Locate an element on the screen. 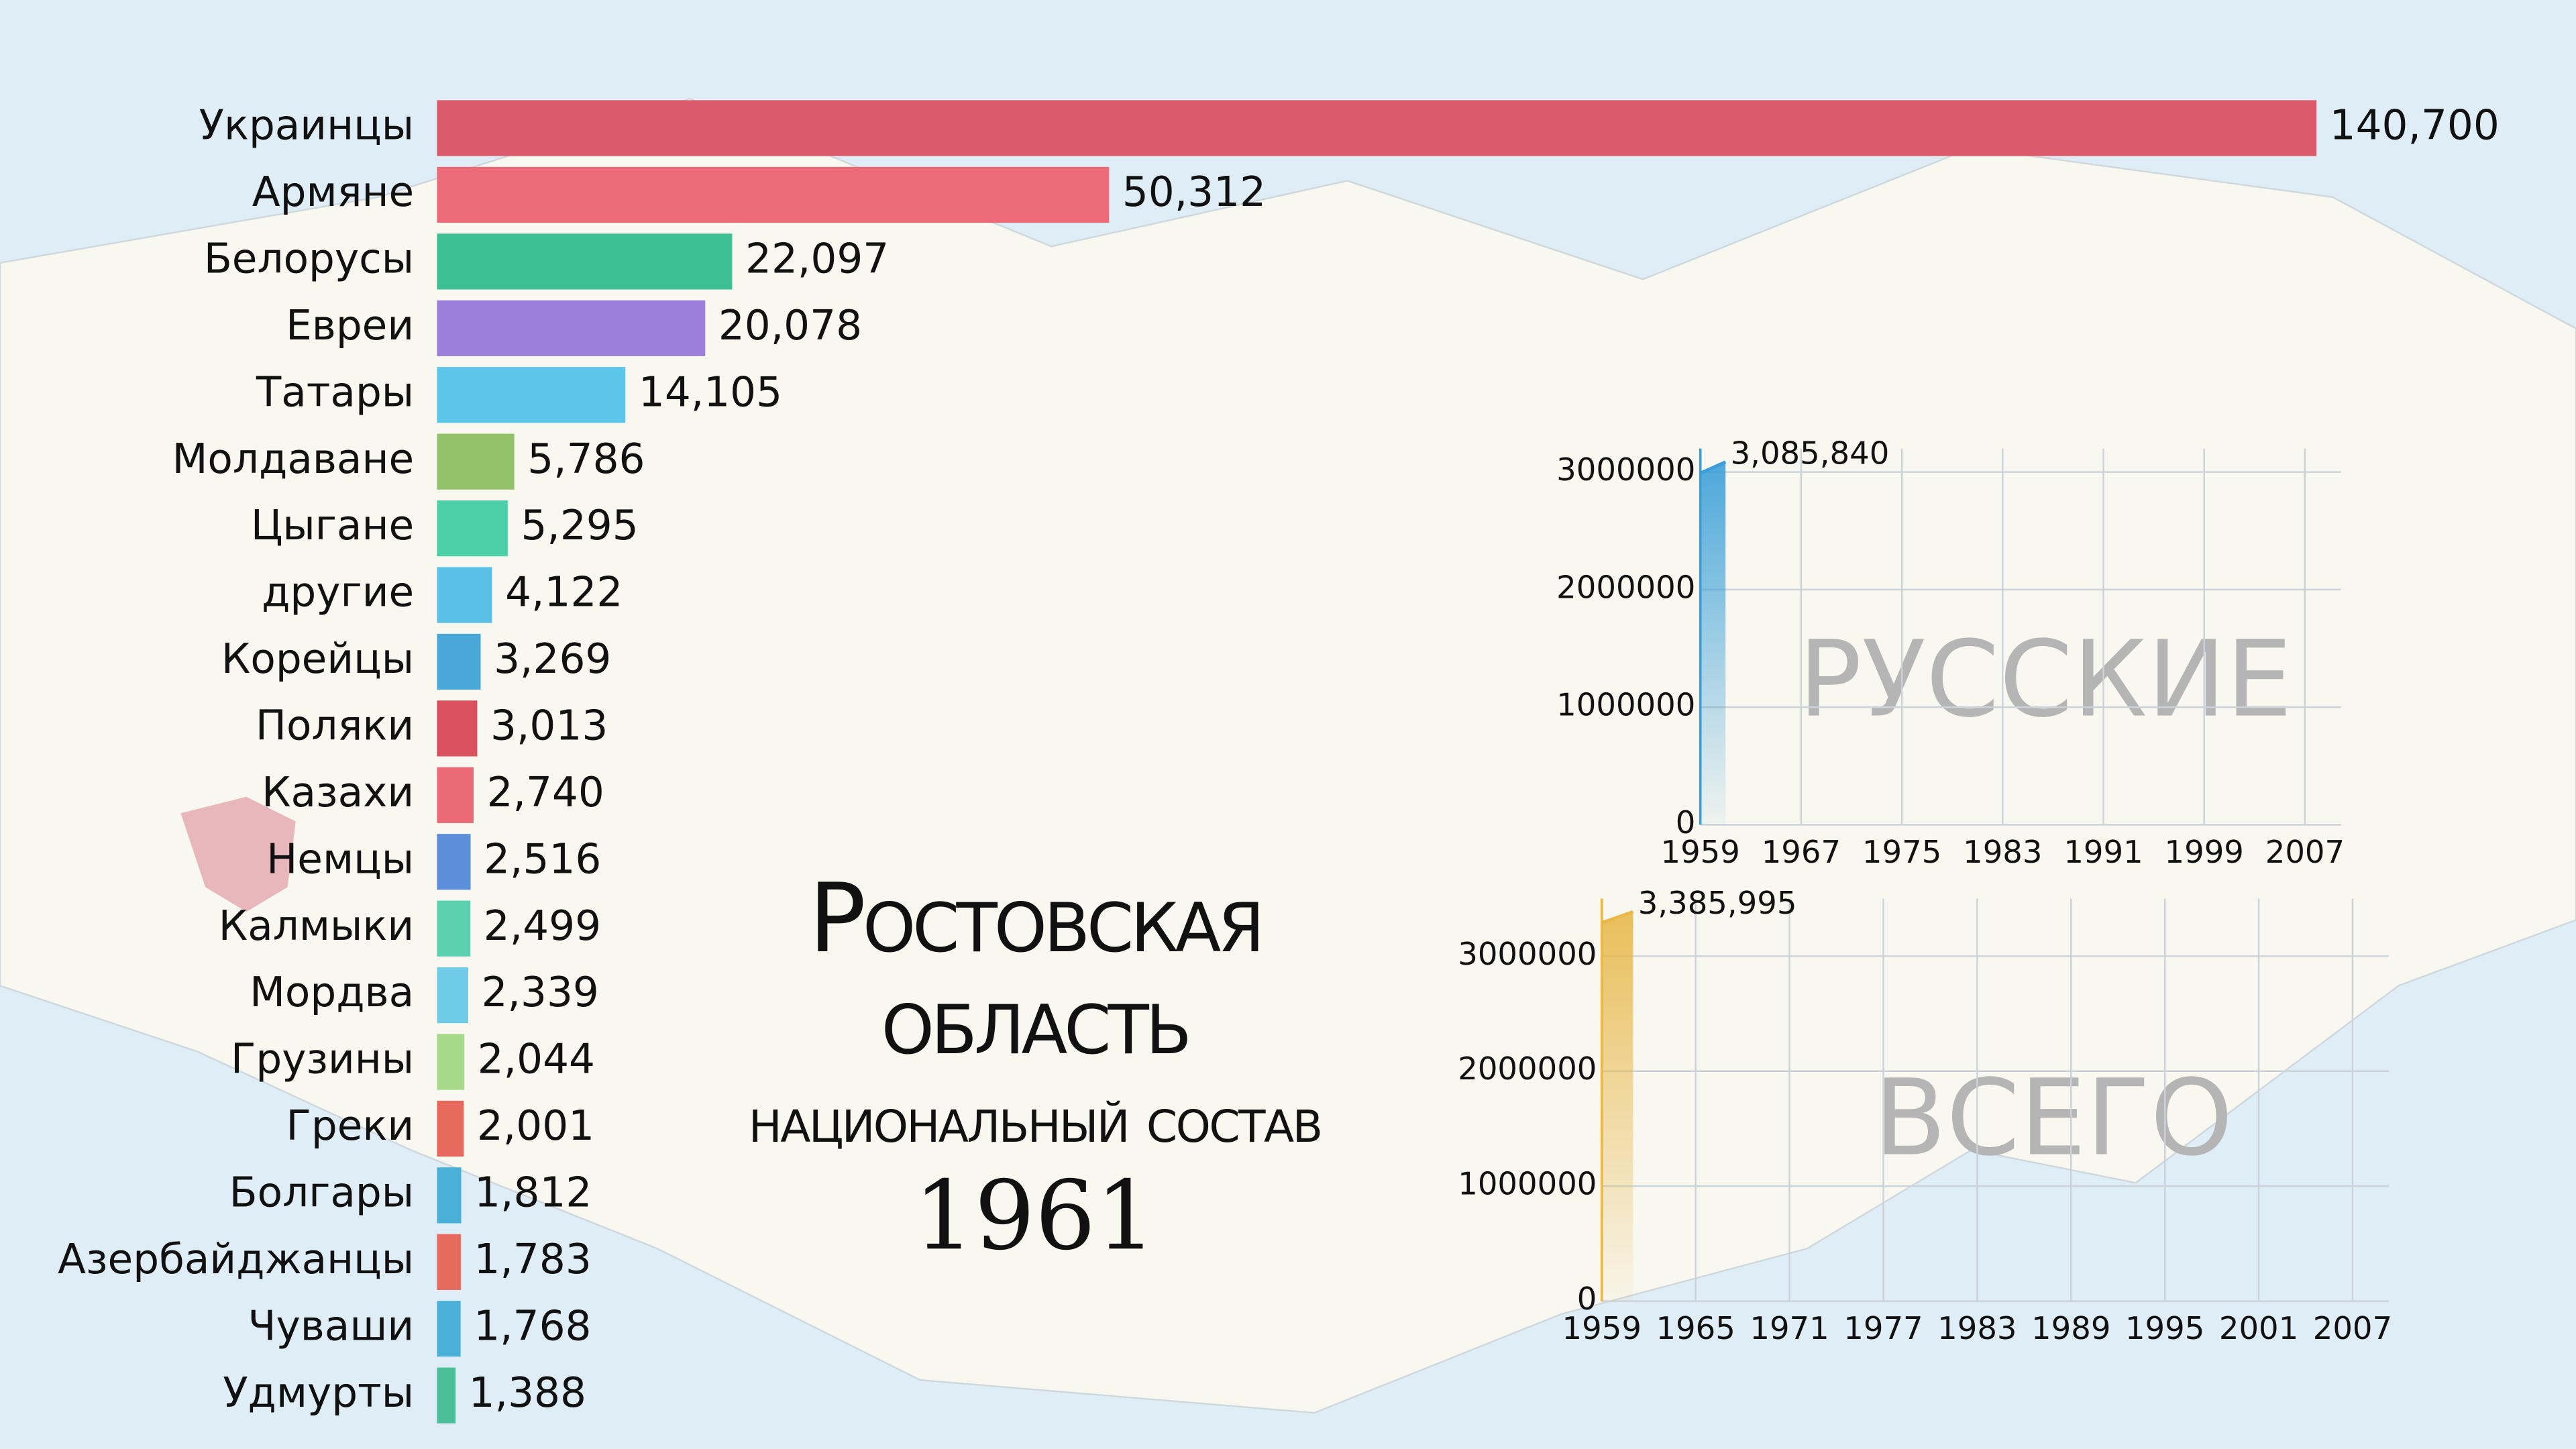 The image size is (2576, 1449). value-label: 4,122 is located at coordinates (564, 592).